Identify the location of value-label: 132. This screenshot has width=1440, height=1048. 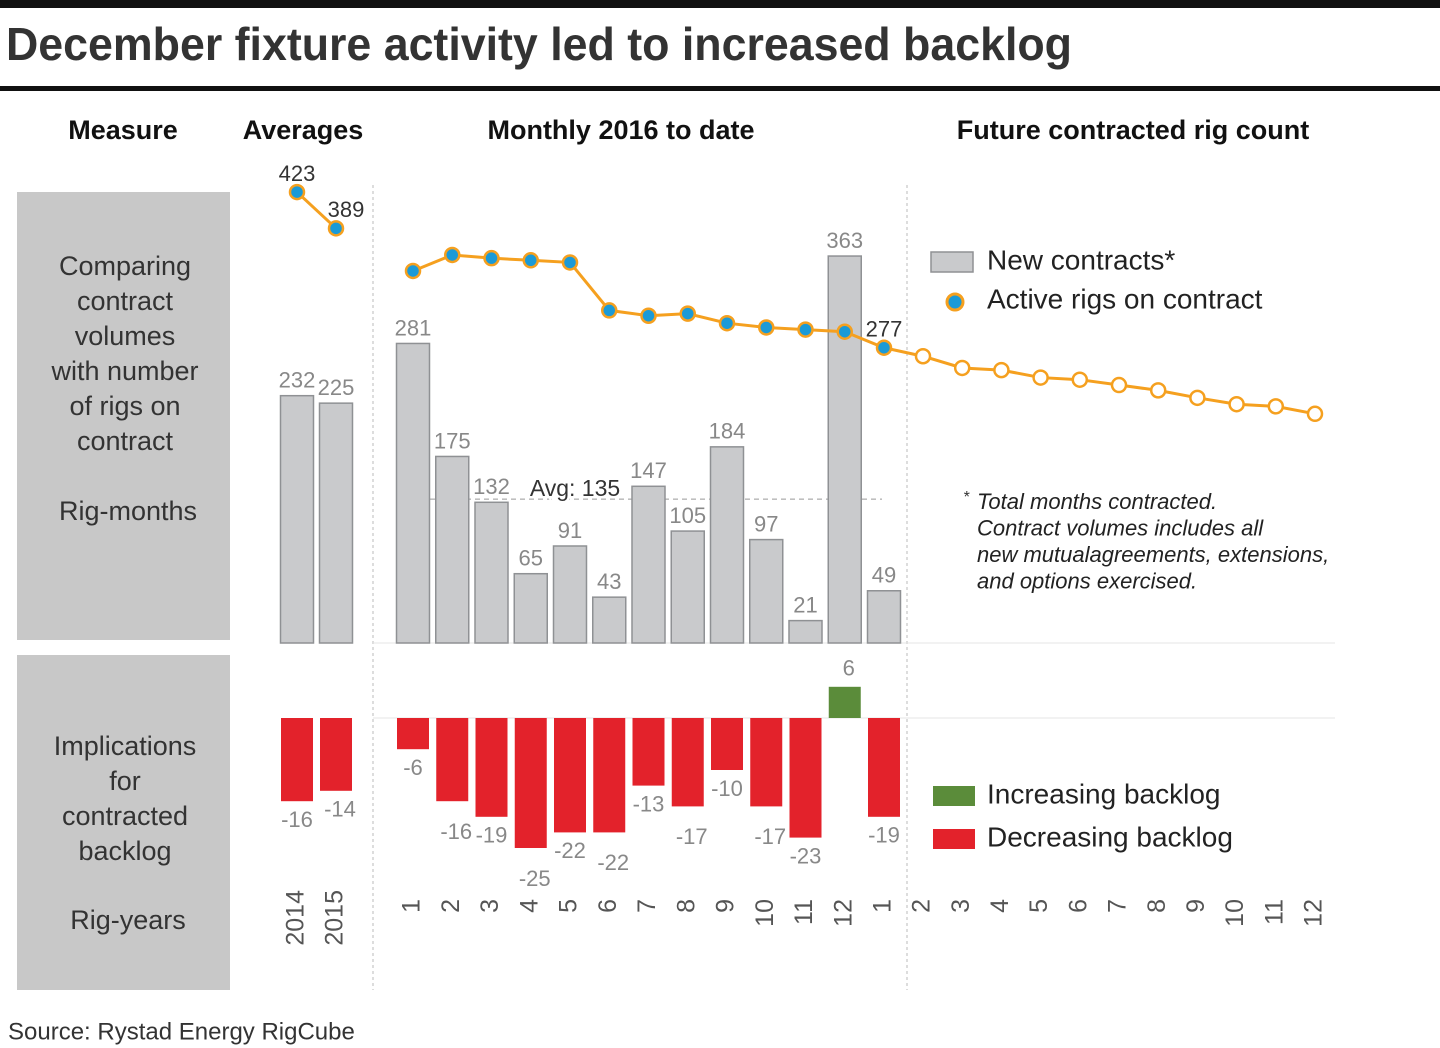
(491, 486).